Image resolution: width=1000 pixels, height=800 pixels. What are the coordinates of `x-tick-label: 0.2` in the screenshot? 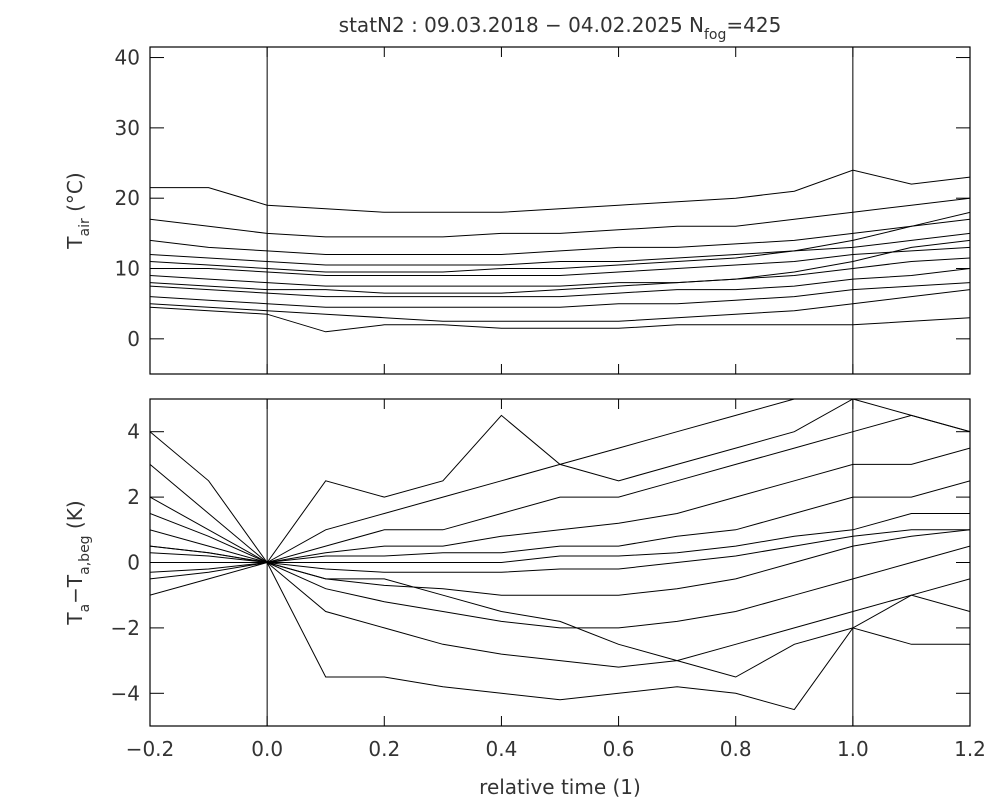 It's located at (384, 749).